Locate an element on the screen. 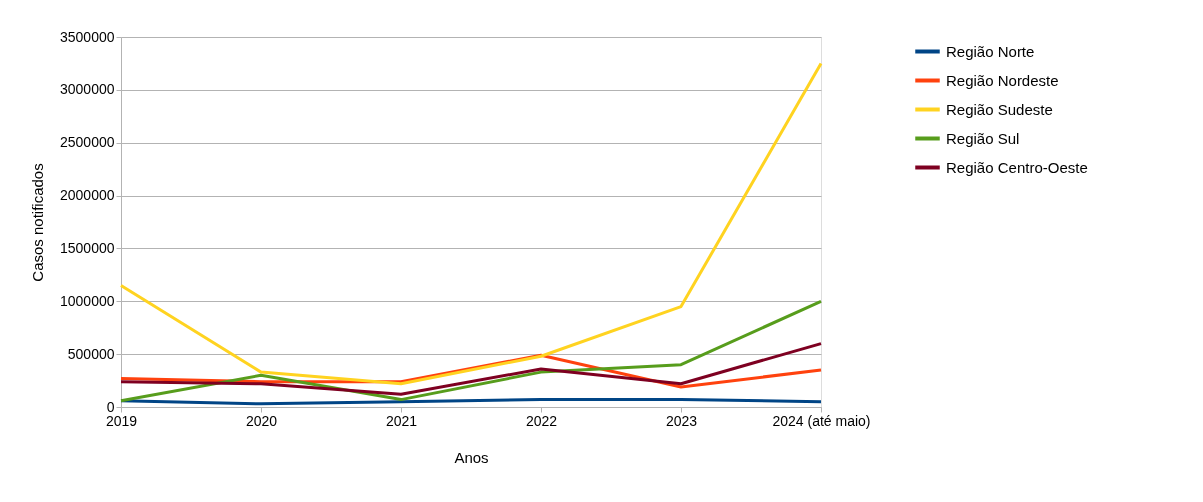 The width and height of the screenshot is (1203, 502). legend-label: Região Sudeste is located at coordinates (999, 109).